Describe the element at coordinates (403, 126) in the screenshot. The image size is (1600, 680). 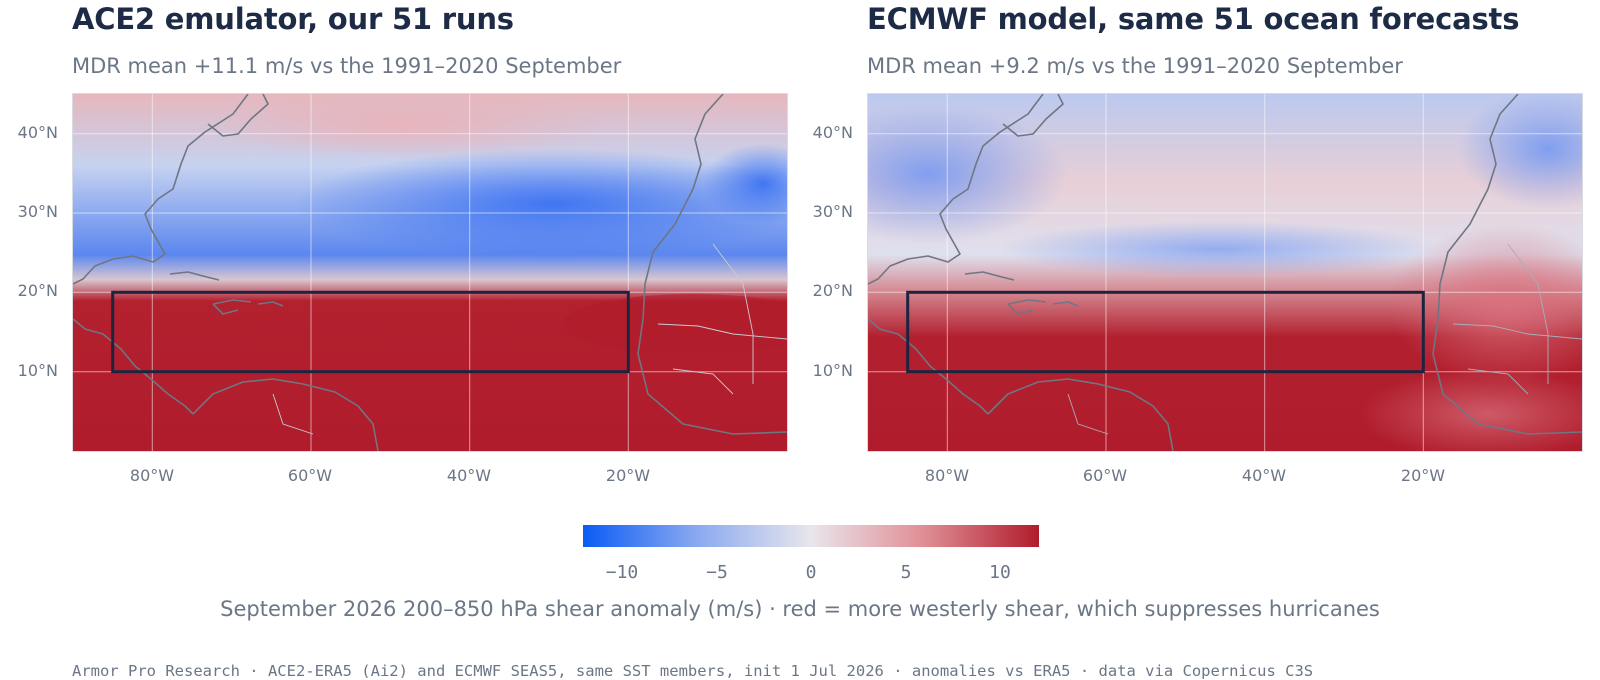
I see `positive-shear-north` at that location.